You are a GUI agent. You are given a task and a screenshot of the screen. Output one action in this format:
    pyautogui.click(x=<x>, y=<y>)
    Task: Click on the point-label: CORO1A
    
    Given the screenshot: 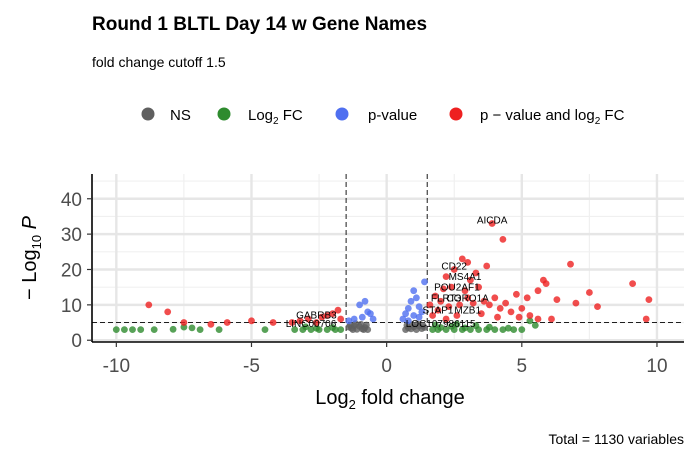 What is the action you would take?
    pyautogui.click(x=468, y=298)
    